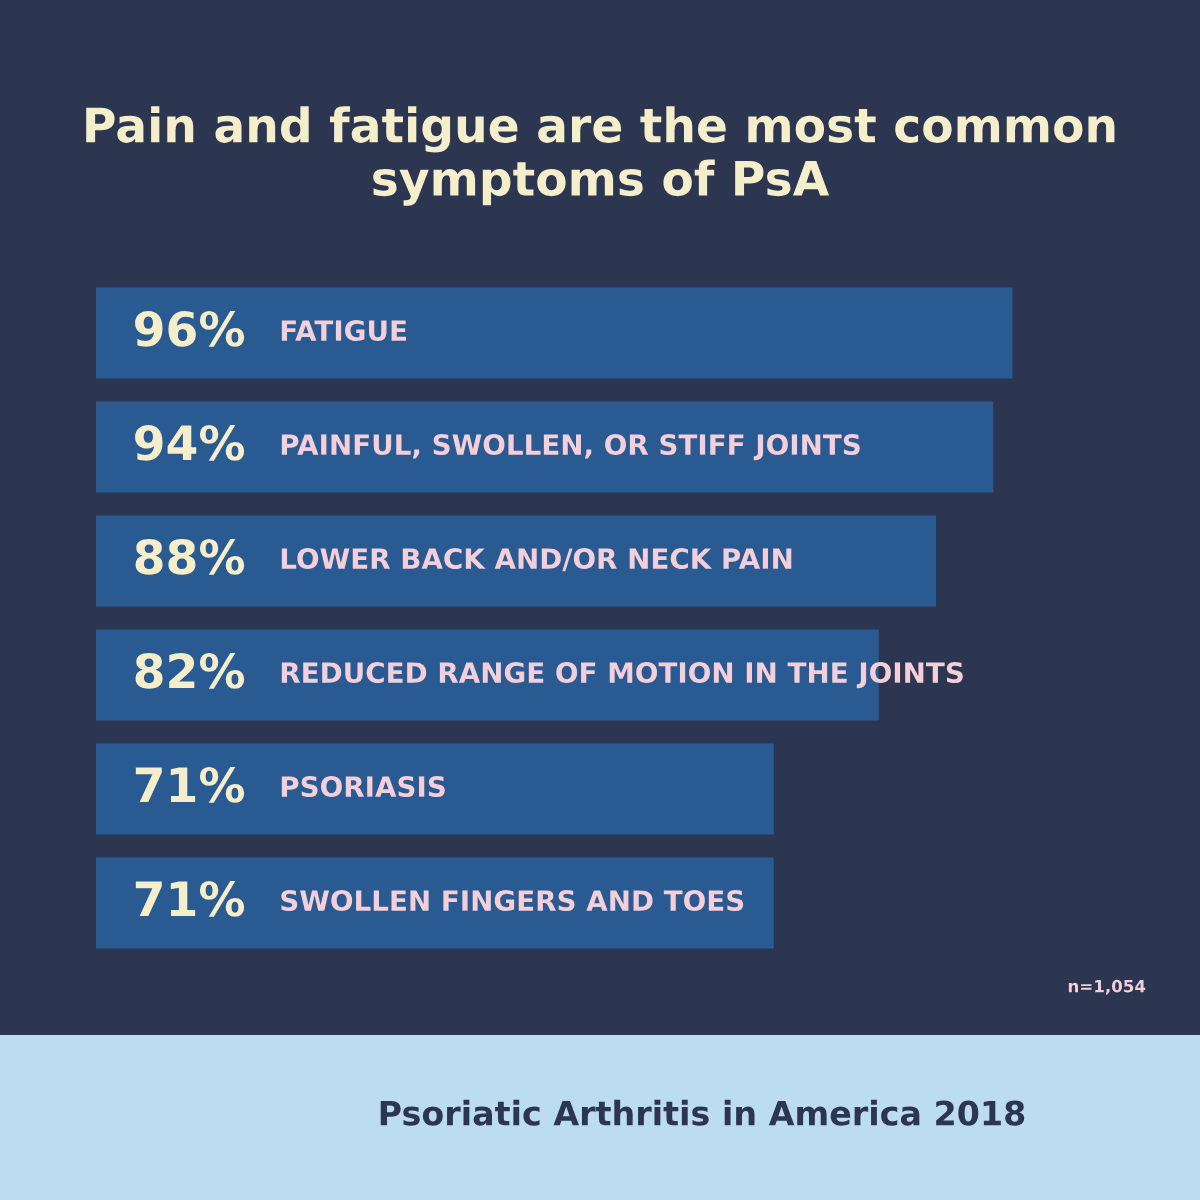 The image size is (1200, 1200). Describe the element at coordinates (343, 331) in the screenshot. I see `y-tick-label: FATIGUE` at that location.